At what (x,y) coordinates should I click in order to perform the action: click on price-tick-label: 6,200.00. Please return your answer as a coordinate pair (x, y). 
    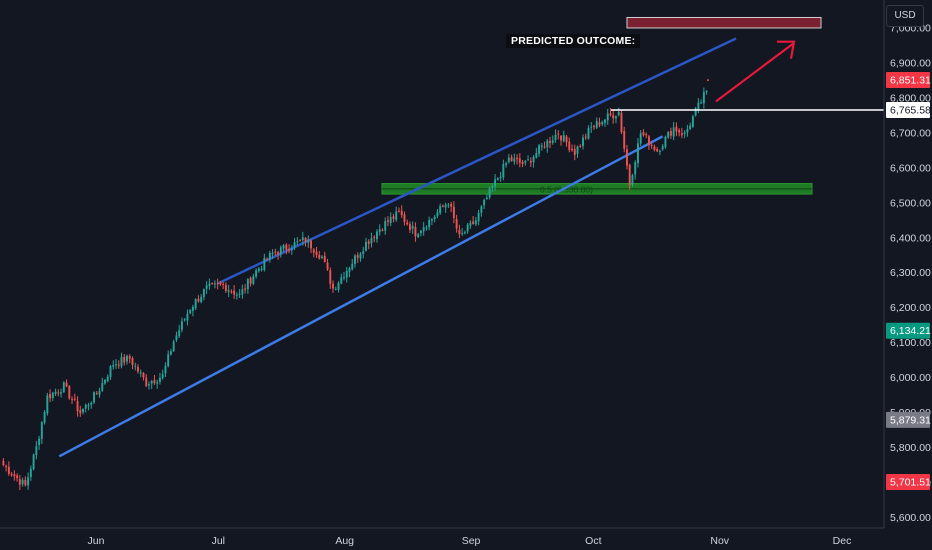
    Looking at the image, I should click on (910, 308).